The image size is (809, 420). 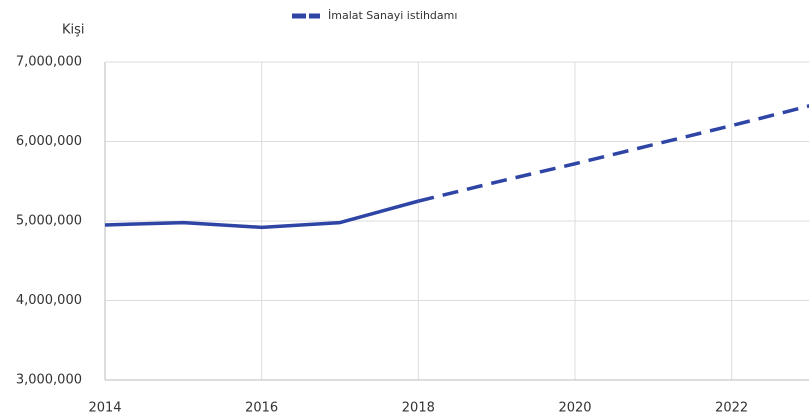 What do you see at coordinates (49, 380) in the screenshot?
I see `y-tick-label: 3,000,000` at bounding box center [49, 380].